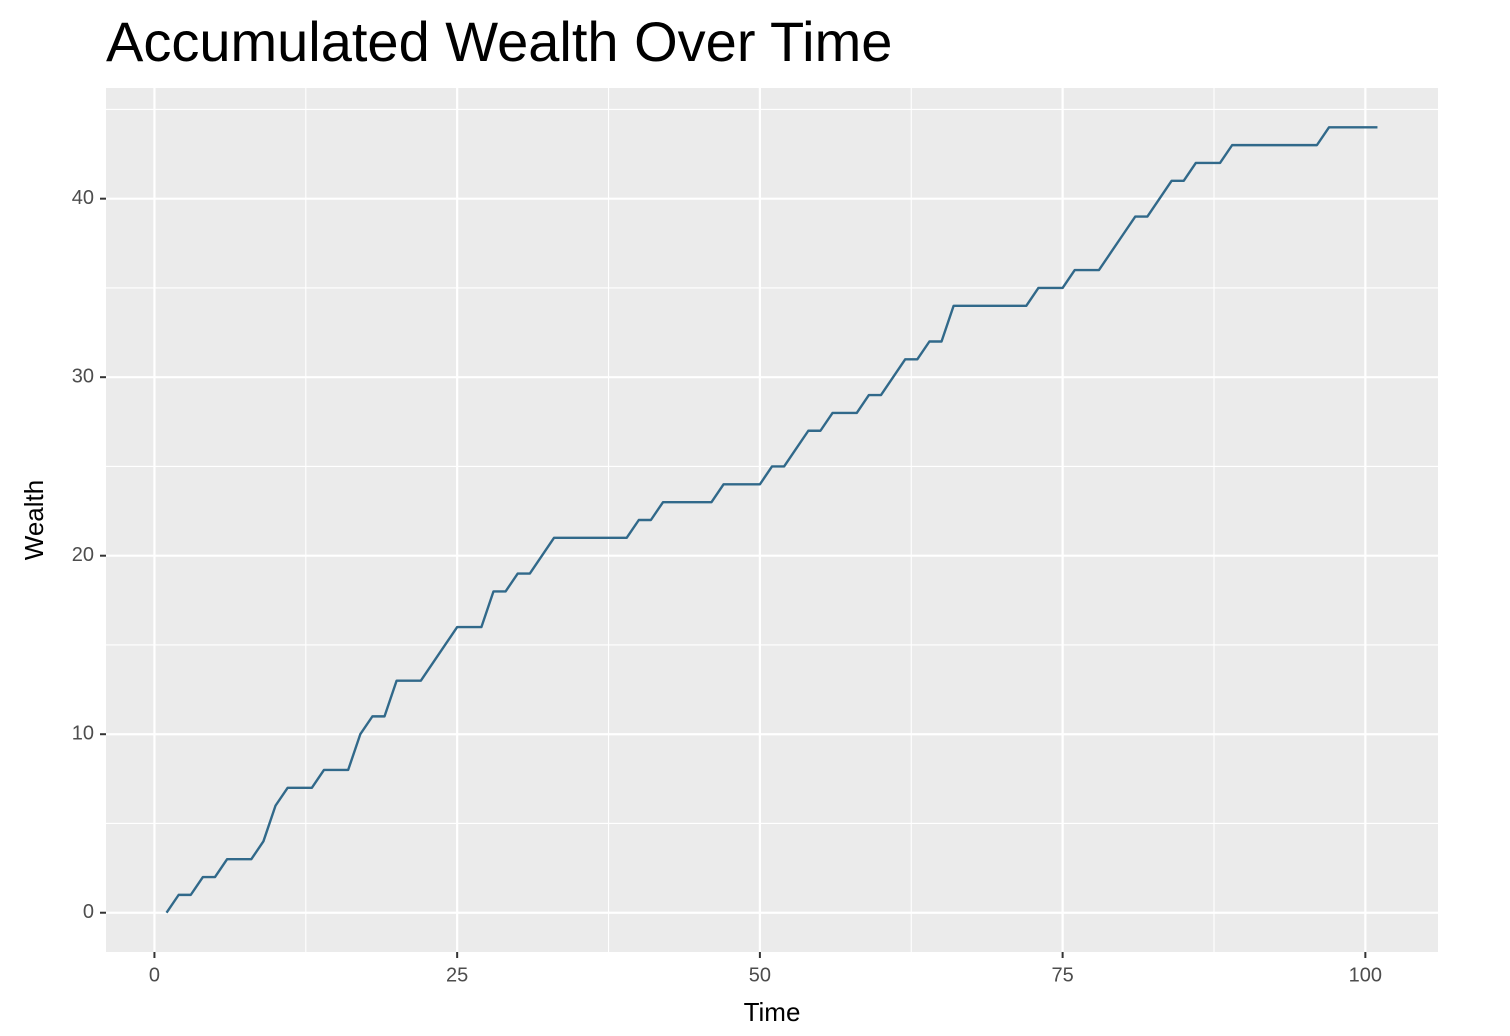 The image size is (1510, 1036). I want to click on y-tick-label: 10, so click(83, 733).